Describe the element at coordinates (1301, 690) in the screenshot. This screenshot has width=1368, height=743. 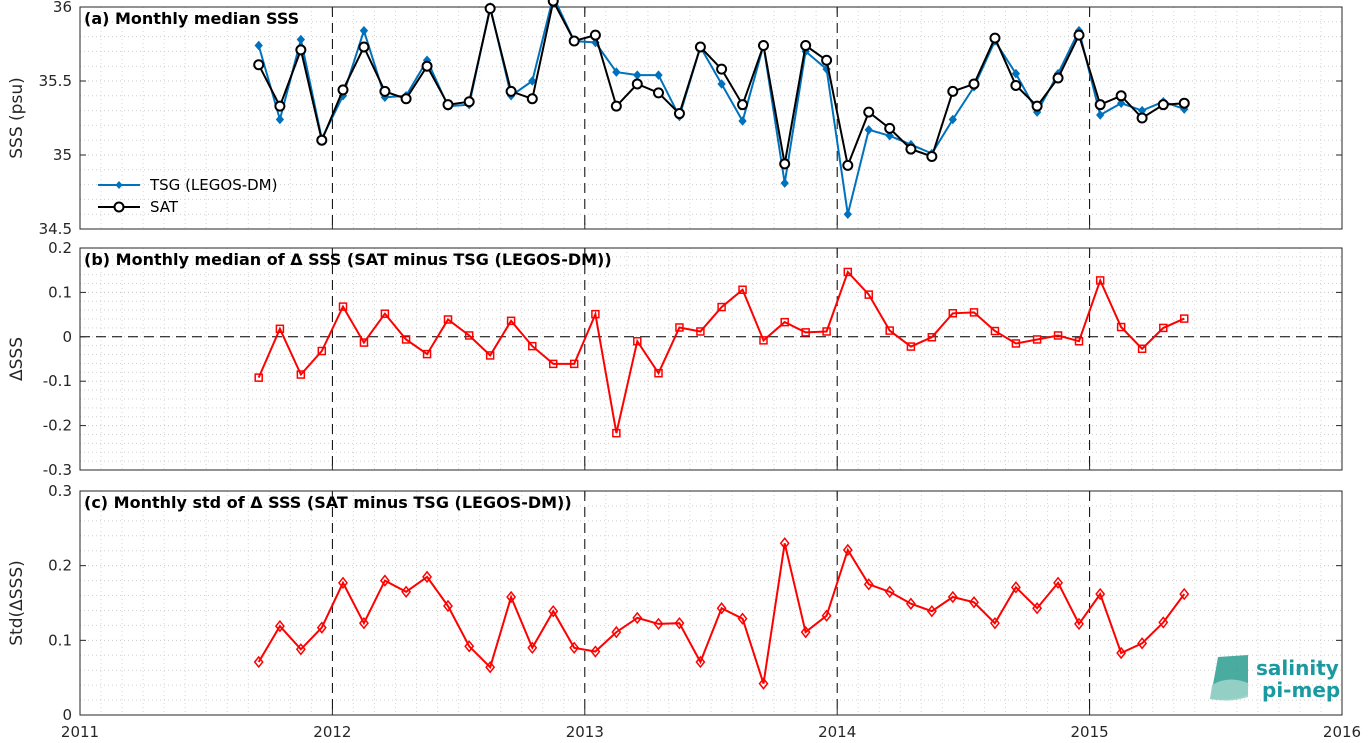
I see `logo-line2: pi-mep` at that location.